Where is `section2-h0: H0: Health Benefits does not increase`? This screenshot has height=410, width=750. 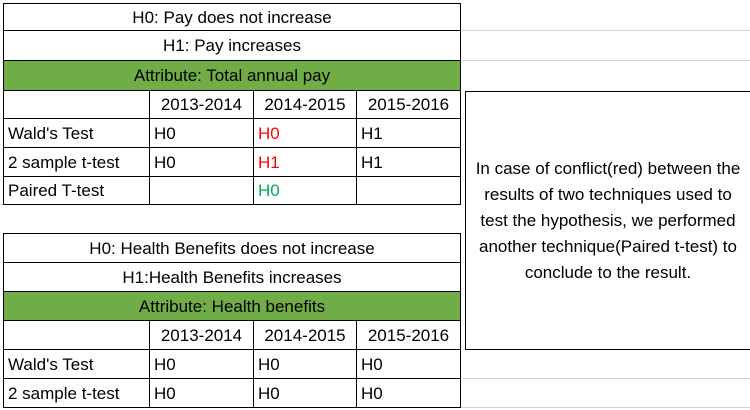
section2-h0: H0: Health Benefits does not increase is located at coordinates (232, 248).